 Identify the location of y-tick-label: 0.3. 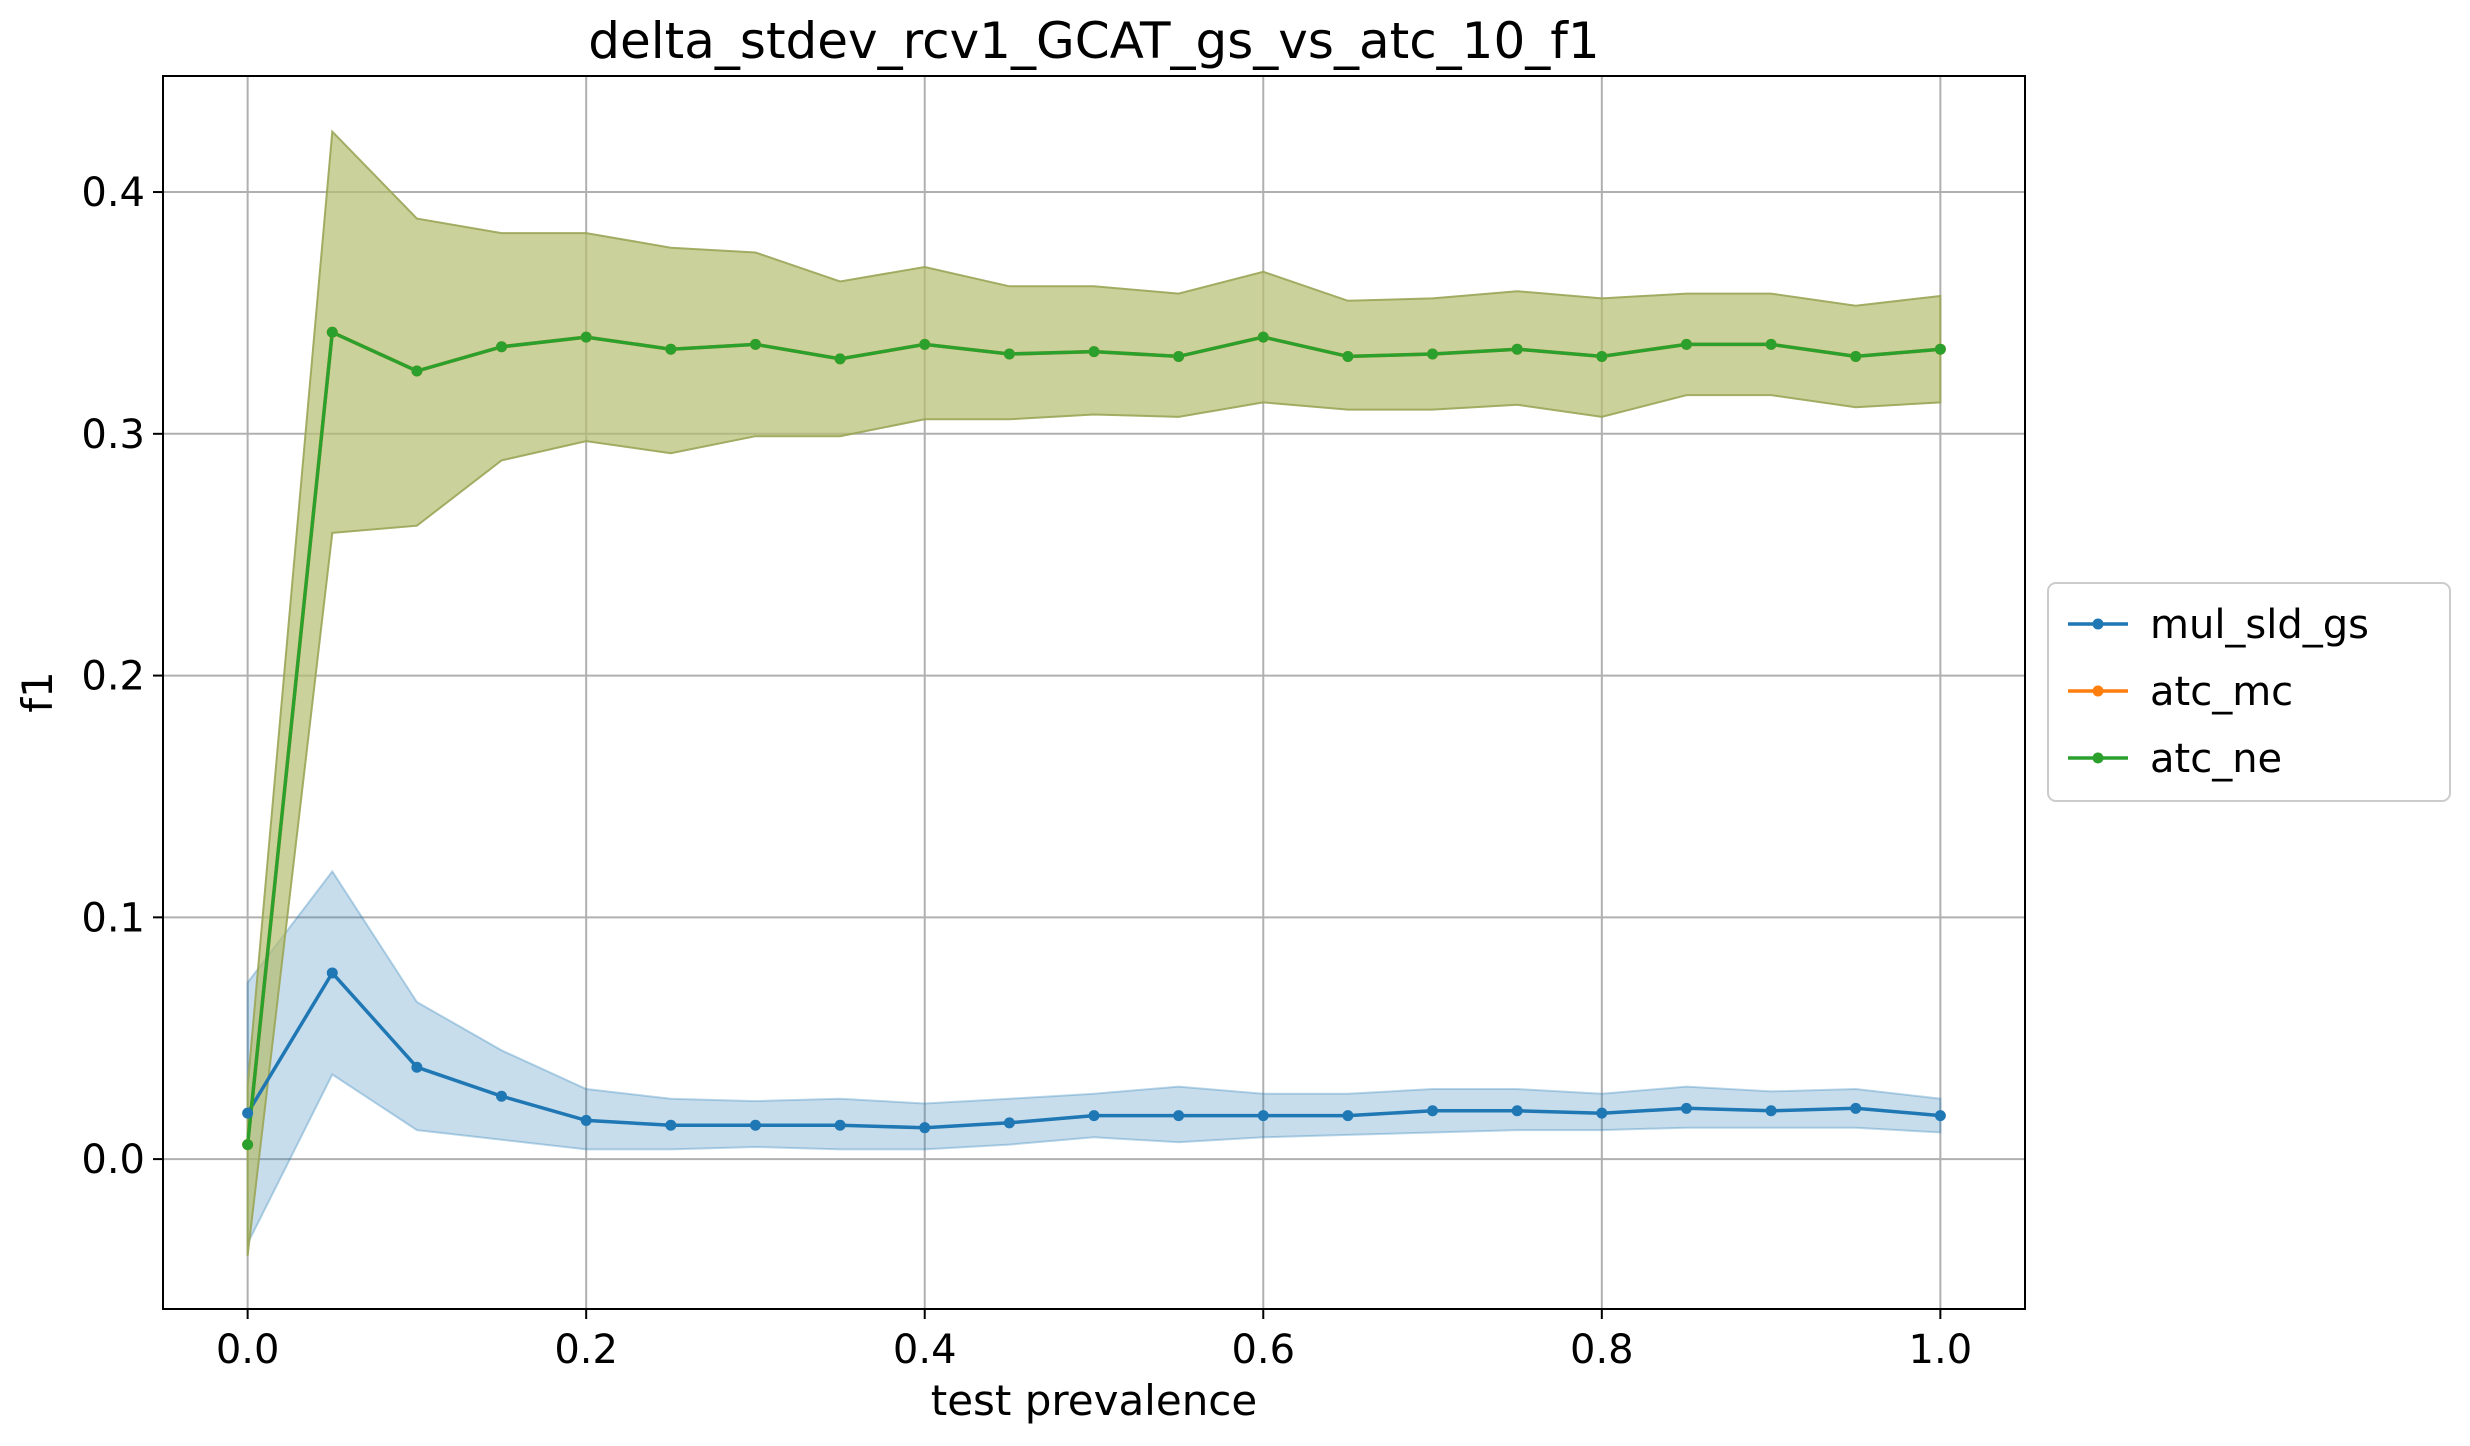
(113, 435).